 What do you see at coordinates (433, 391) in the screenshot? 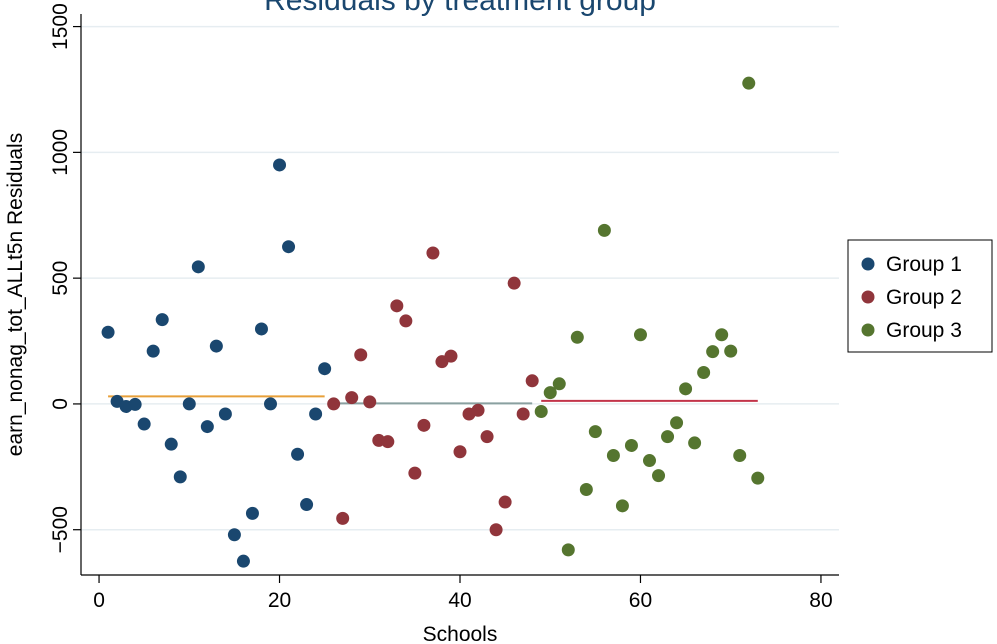
I see `series-2-points` at bounding box center [433, 391].